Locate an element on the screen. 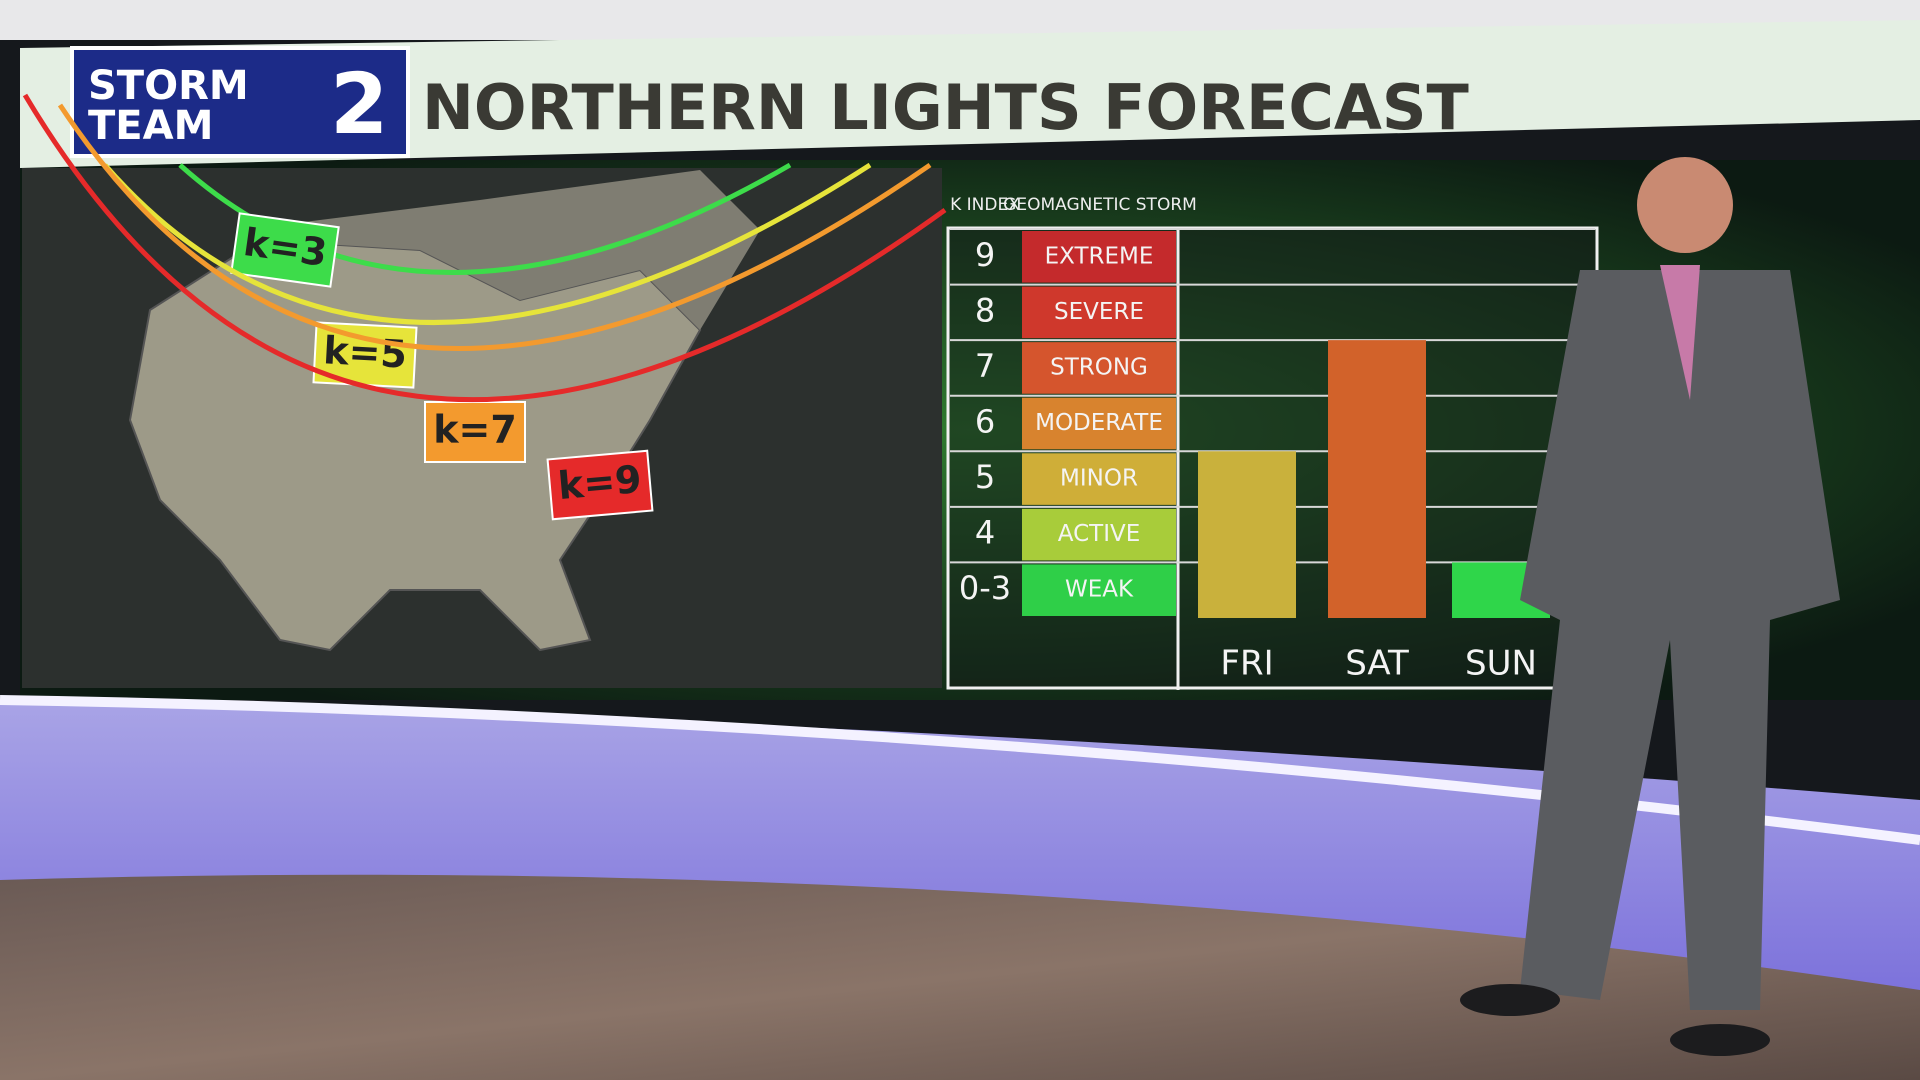 The width and height of the screenshot is (1920, 1080). column-header: GEOMAGNETIC STORM is located at coordinates (1100, 205).